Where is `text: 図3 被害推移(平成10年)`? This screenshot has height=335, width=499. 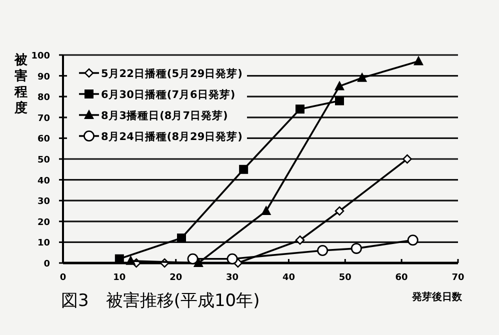 text: 図3 被害推移(平成10年) is located at coordinates (160, 301).